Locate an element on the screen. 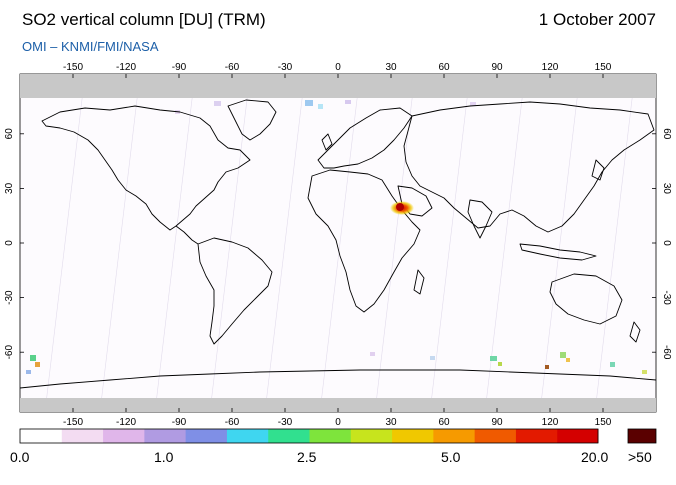  colorbar-label-1: 1.0 is located at coordinates (164, 457).